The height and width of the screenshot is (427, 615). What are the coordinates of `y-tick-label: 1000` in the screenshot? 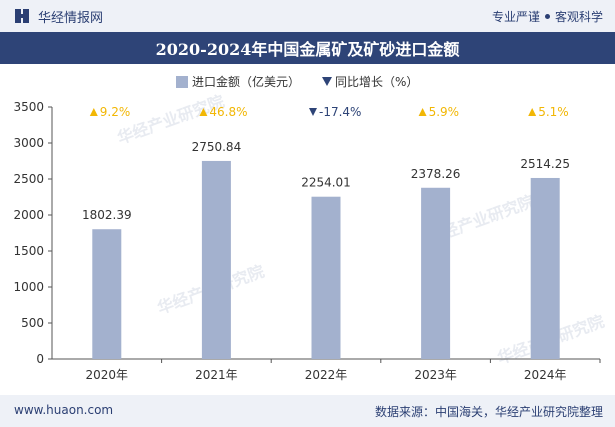 It's located at (28, 287).